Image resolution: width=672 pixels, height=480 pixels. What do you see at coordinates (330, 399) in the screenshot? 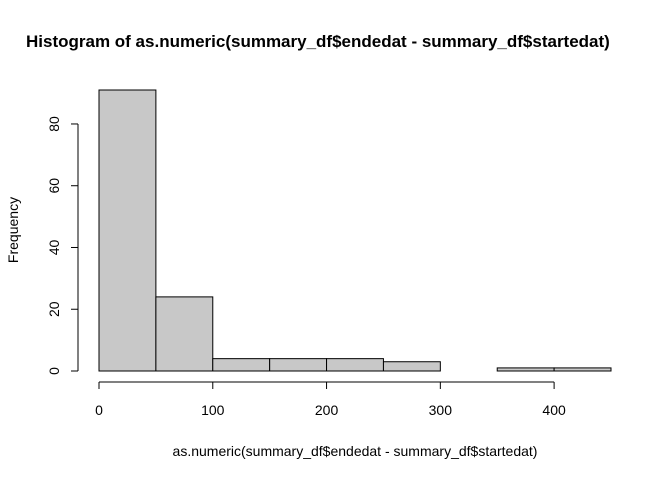
I see `x-axis: 0 100 200 300 400` at bounding box center [330, 399].